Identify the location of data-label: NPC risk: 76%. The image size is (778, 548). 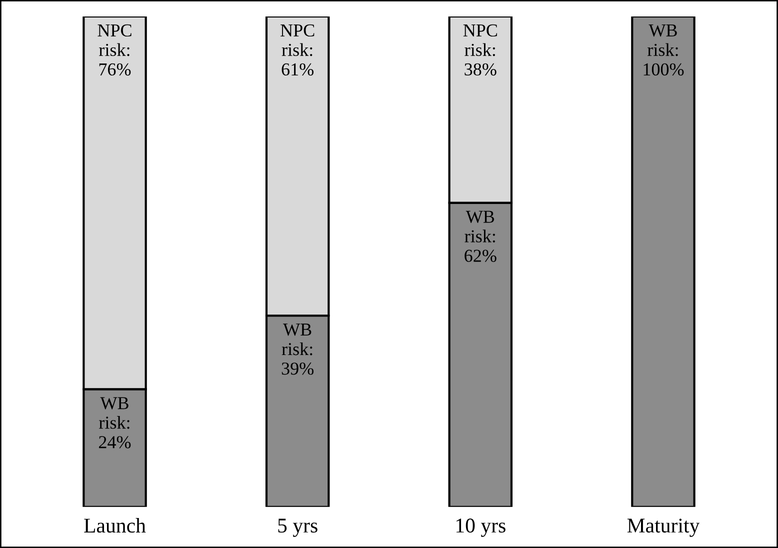
(115, 50).